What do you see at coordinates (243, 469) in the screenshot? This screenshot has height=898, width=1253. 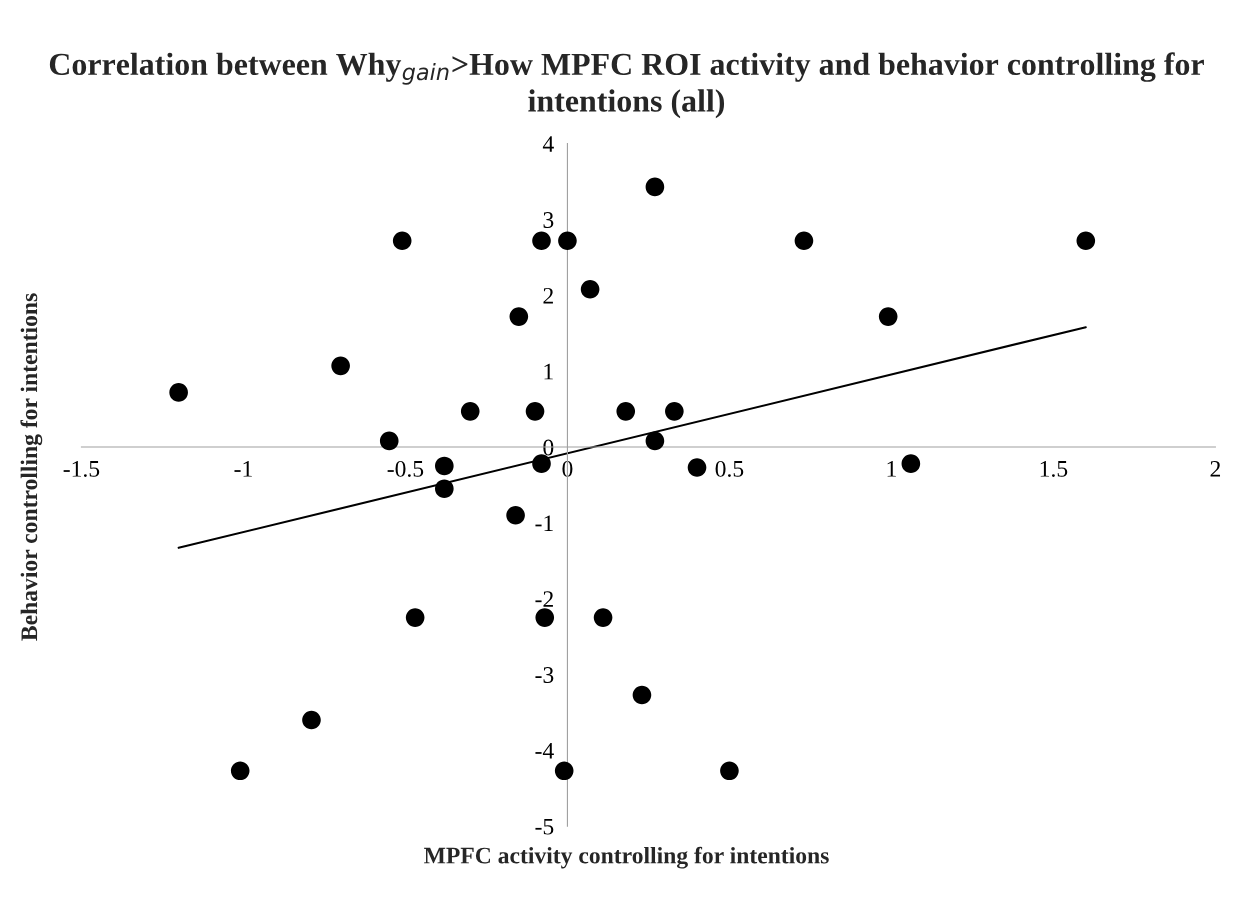 I see `x-tick-label: -1` at bounding box center [243, 469].